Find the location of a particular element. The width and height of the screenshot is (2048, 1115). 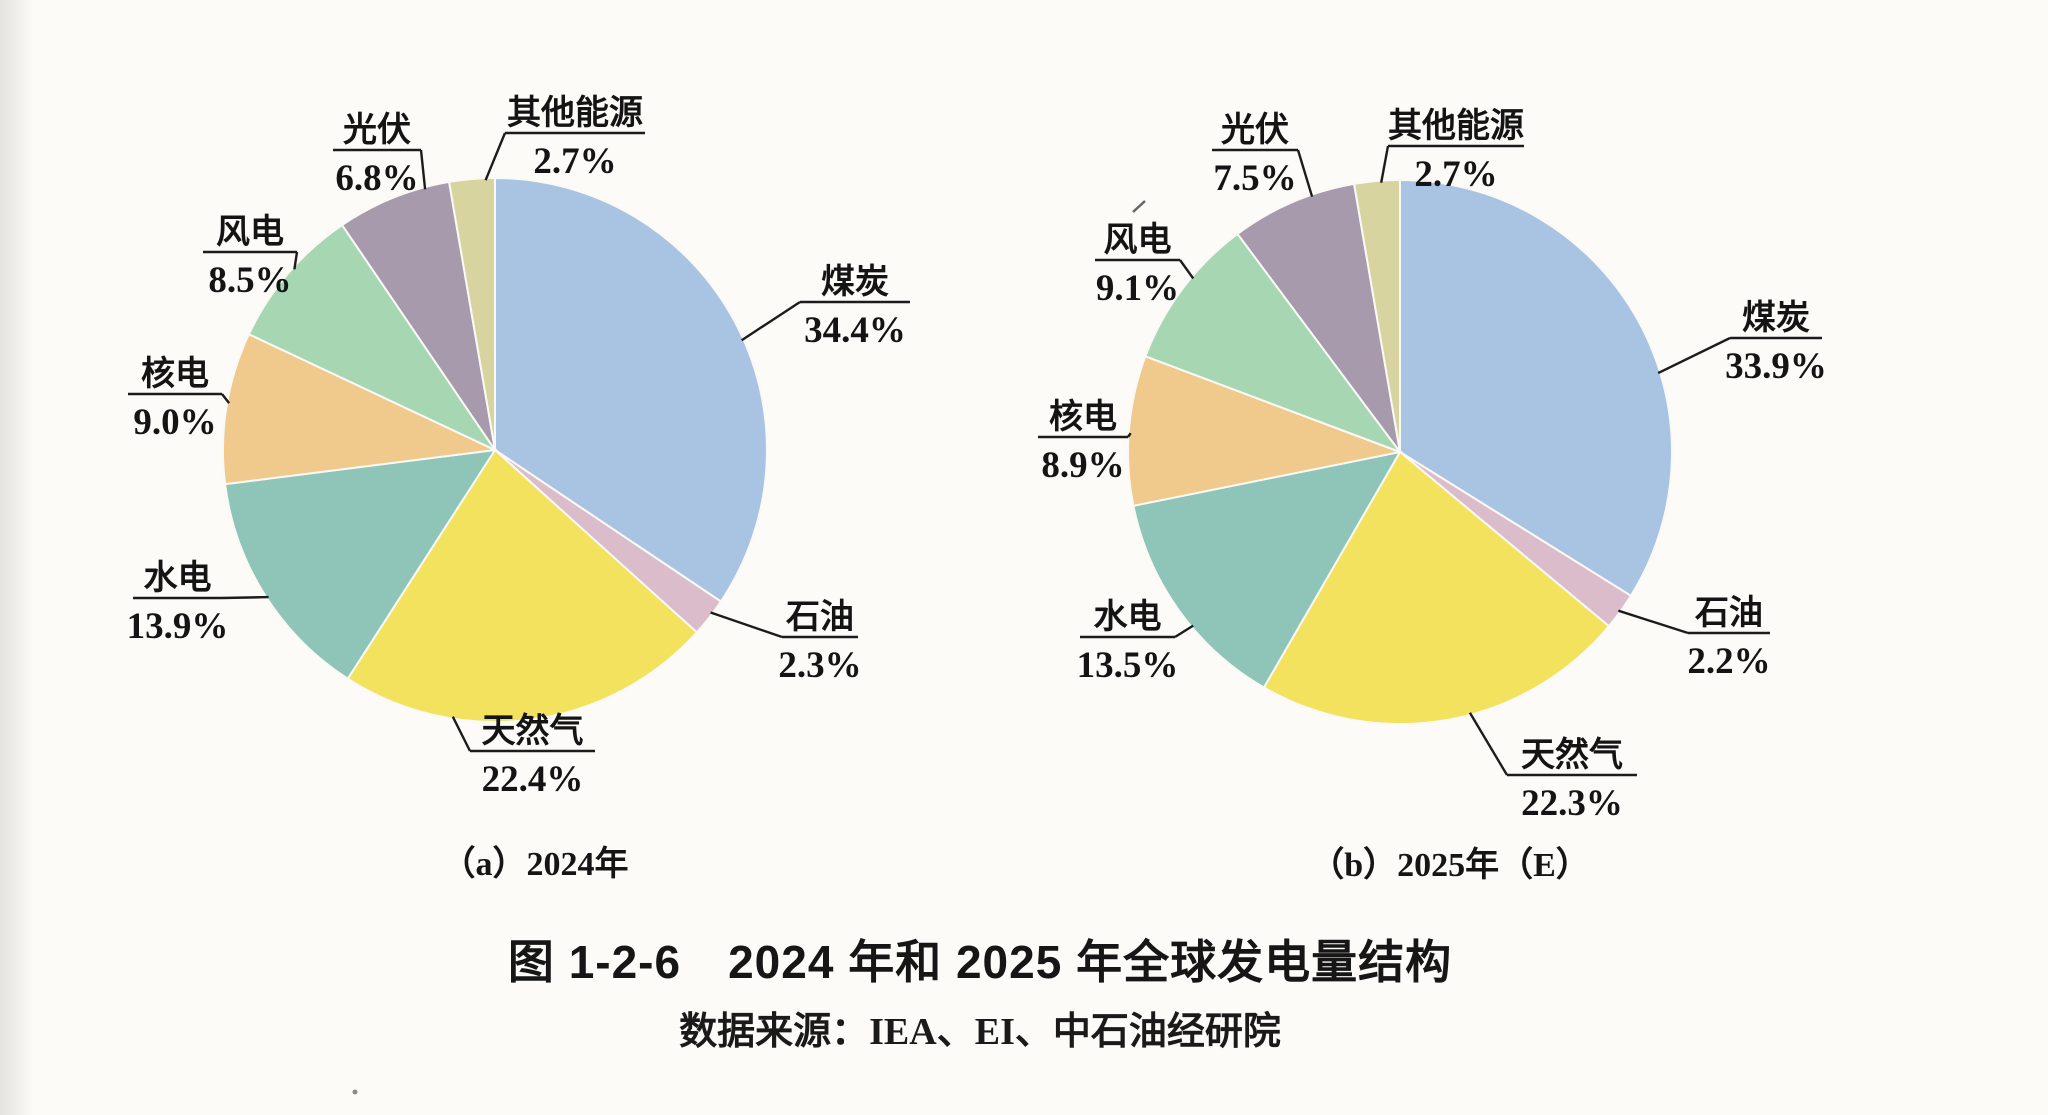

figure-title: 图 1-2-6 2024 年和 2025 年全球发电量结构 is located at coordinates (980, 962).